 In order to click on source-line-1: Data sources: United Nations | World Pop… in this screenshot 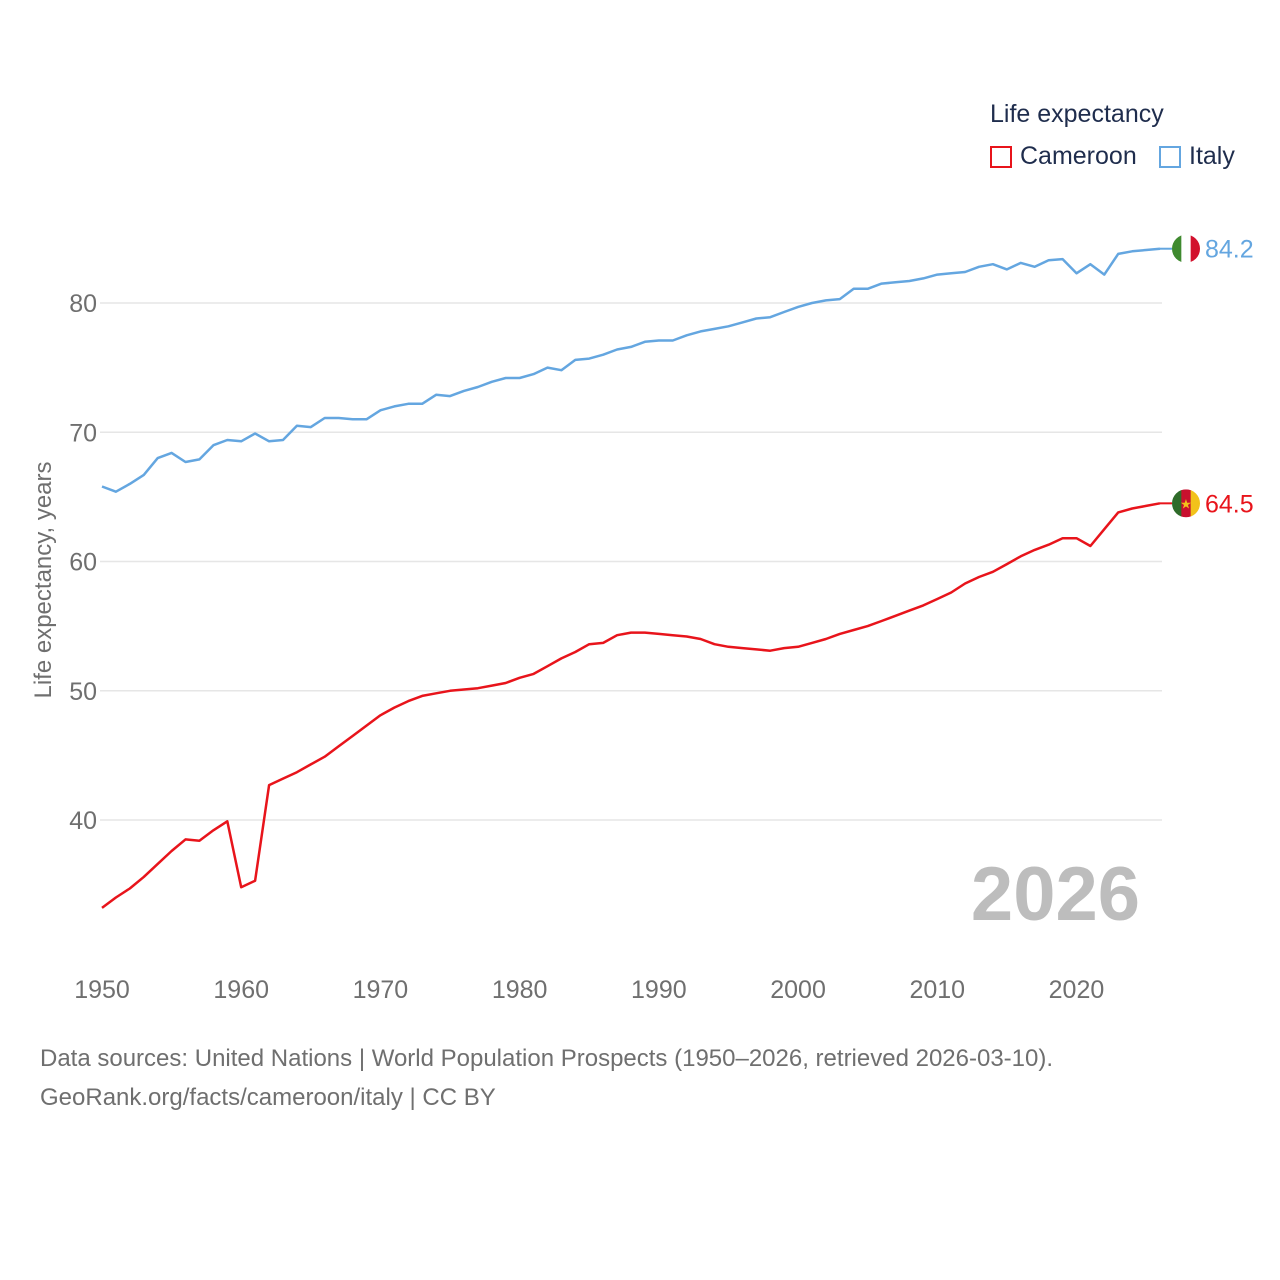, I will do `click(547, 1058)`.